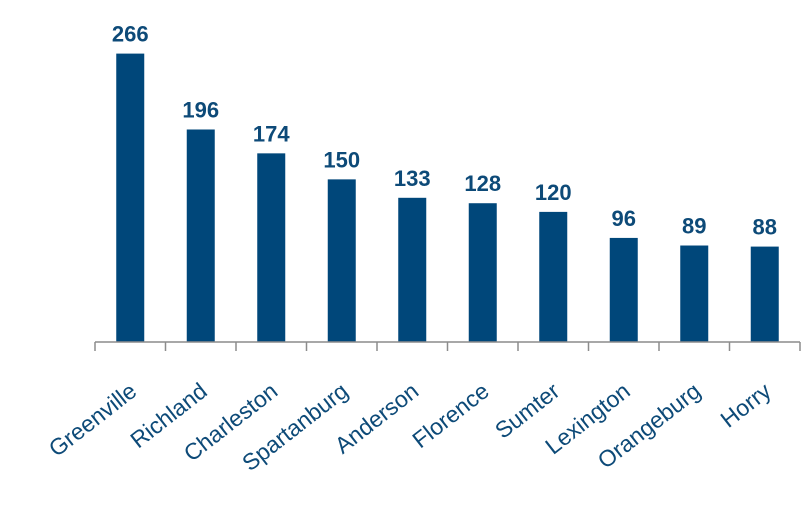  Describe the element at coordinates (200, 109) in the screenshot. I see `value-label-richland: 196` at that location.